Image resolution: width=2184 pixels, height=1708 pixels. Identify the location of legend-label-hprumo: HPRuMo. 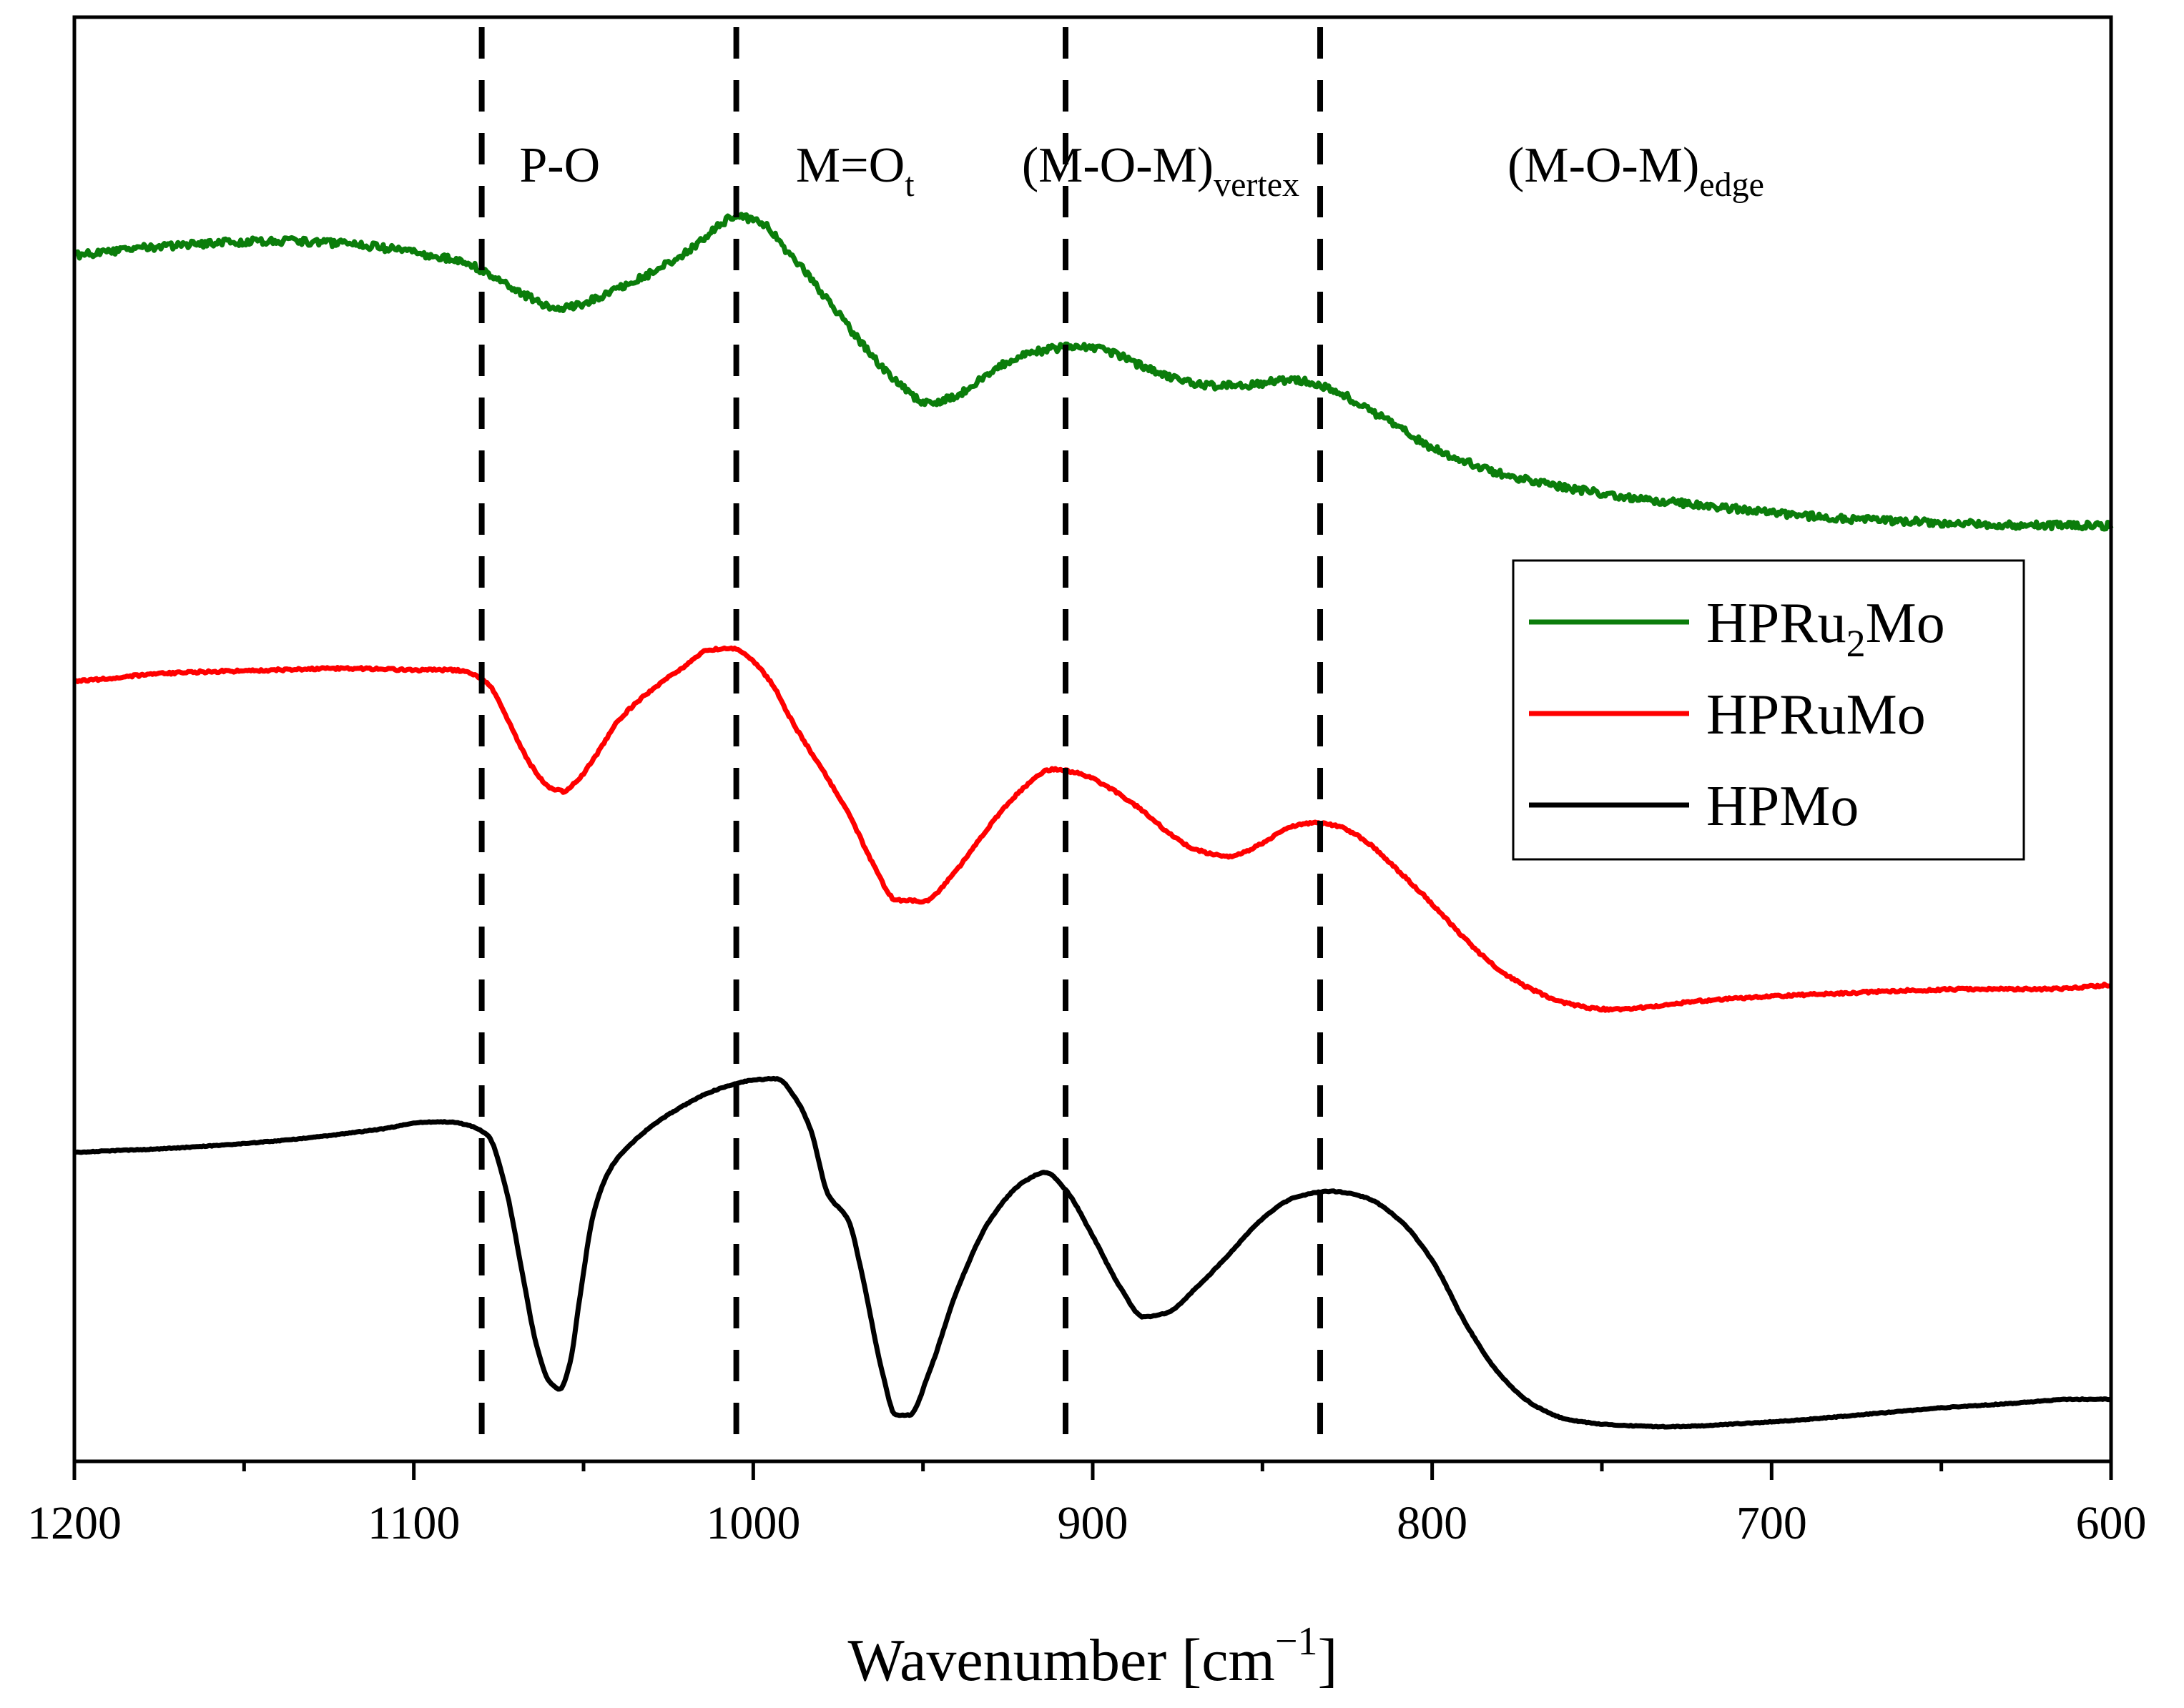
(1816, 714).